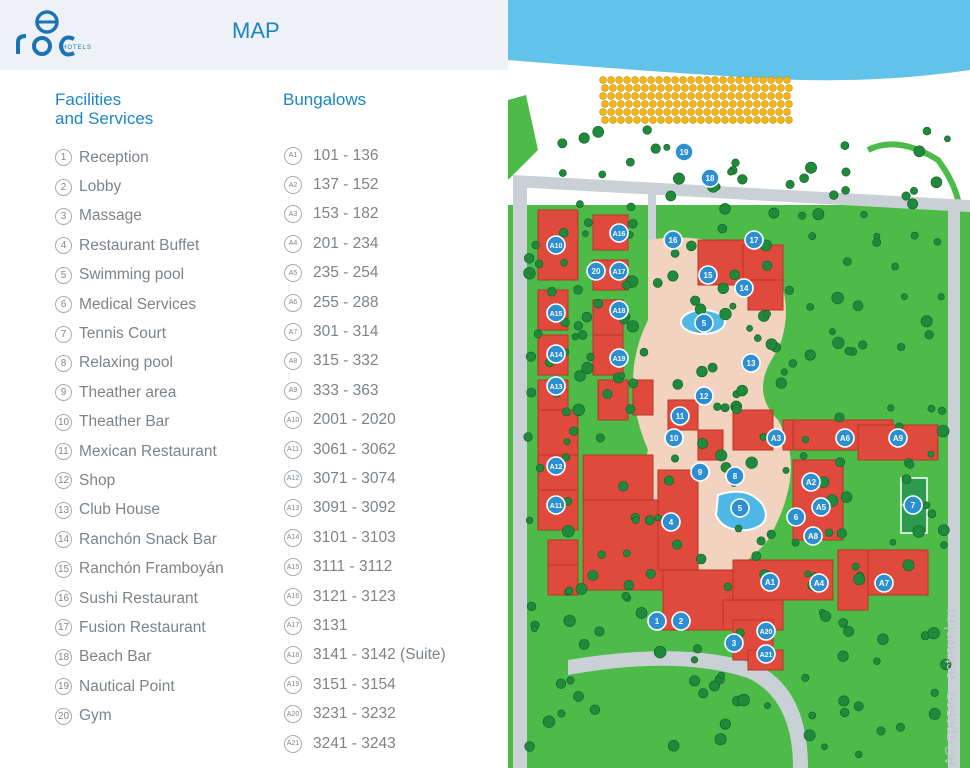  Describe the element at coordinates (619, 234) in the screenshot. I see `map-marker-label: A16` at that location.